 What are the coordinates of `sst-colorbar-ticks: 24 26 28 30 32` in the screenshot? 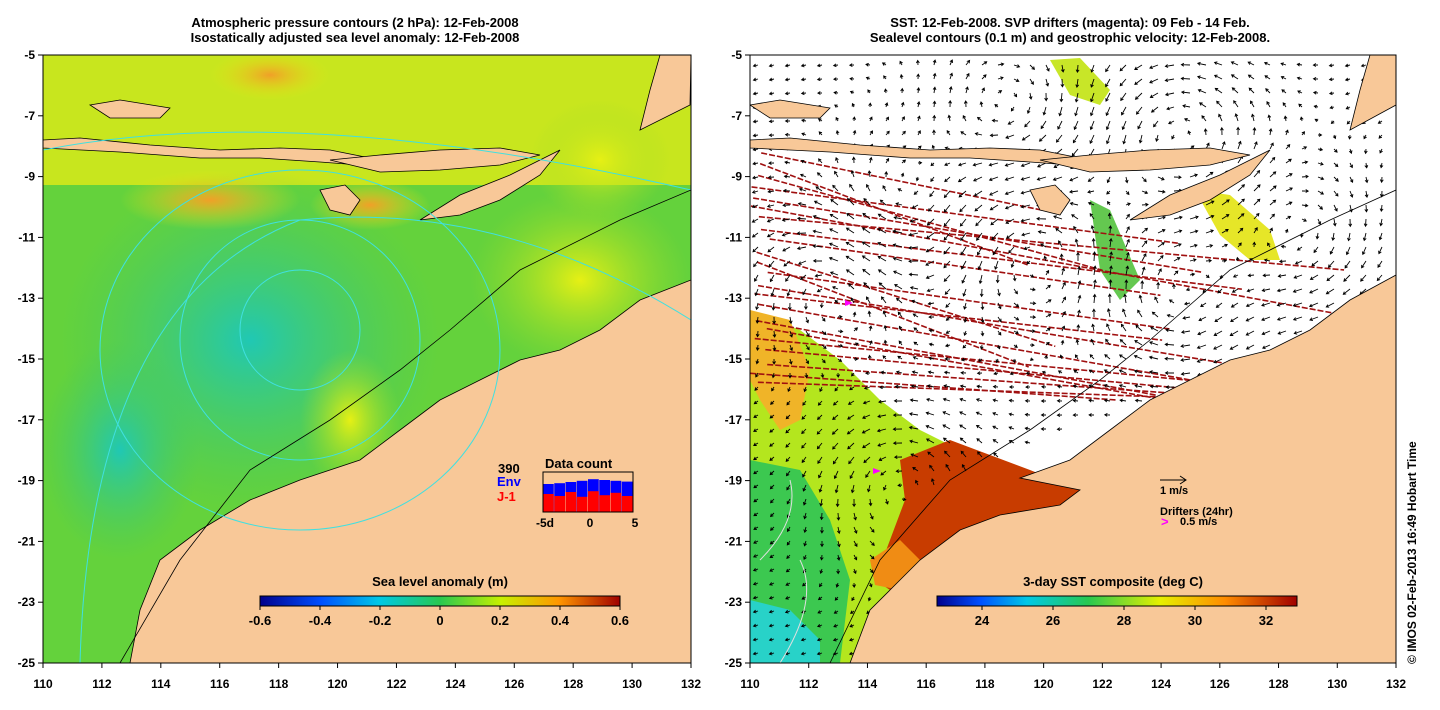 It's located at (1124, 617).